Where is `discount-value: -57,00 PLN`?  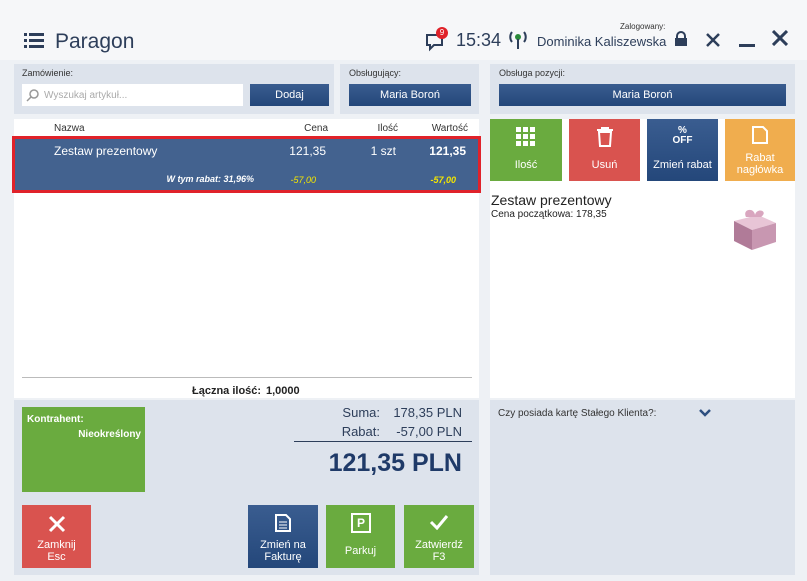 discount-value: -57,00 PLN is located at coordinates (429, 431).